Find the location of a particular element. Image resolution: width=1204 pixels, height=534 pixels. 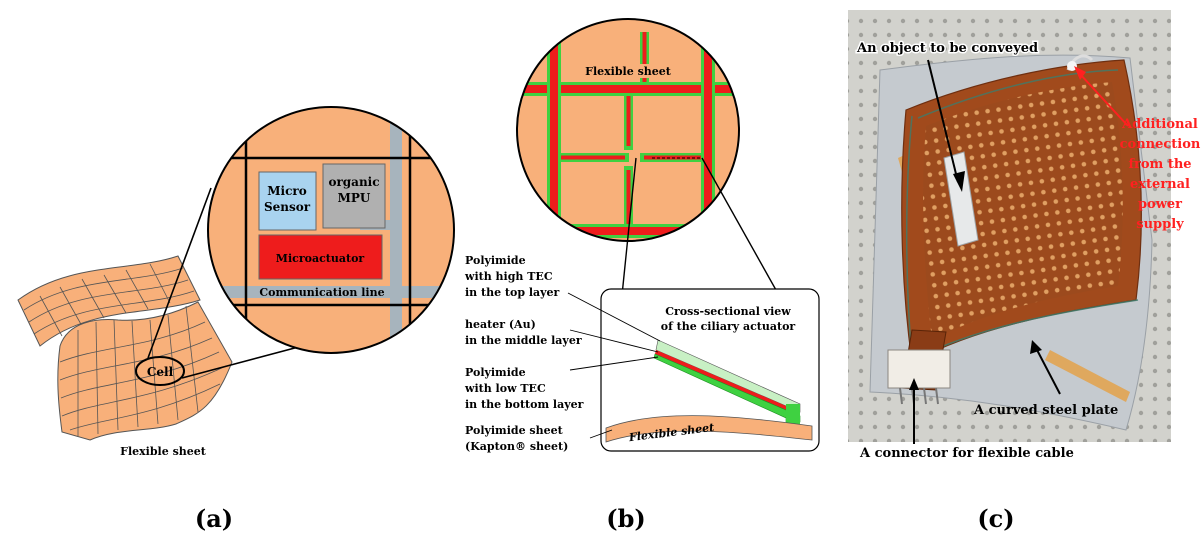

cell-marker is located at coordinates (160, 371).